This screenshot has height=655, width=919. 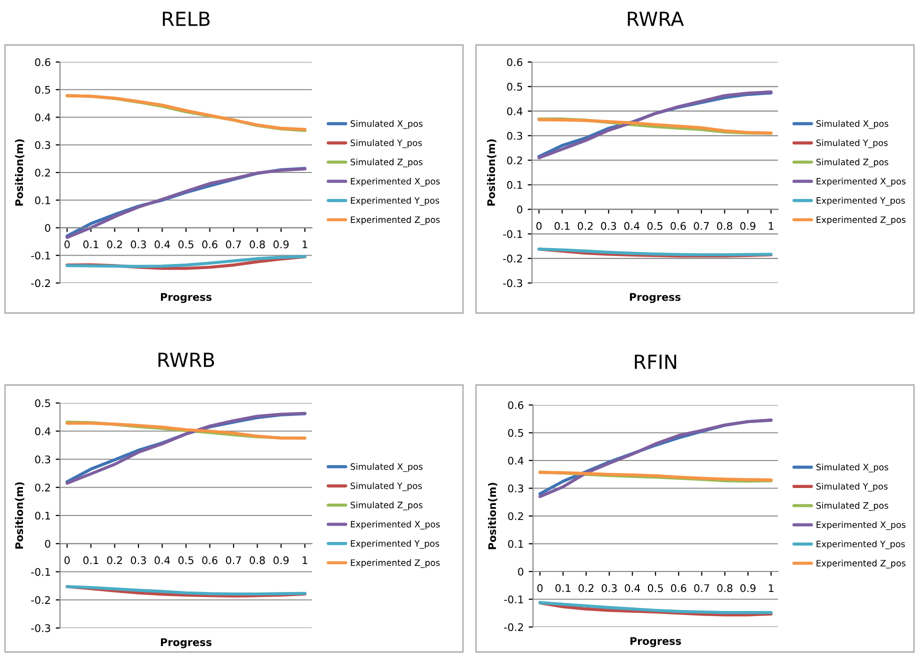 I want to click on chart-title: RFIN, so click(x=655, y=361).